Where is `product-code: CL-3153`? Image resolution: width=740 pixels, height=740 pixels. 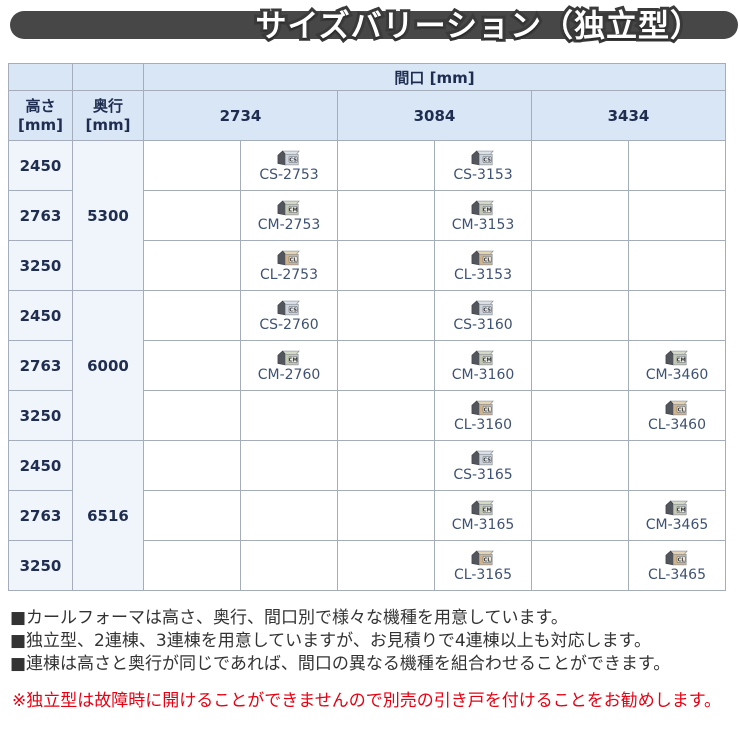
product-code: CL-3153 is located at coordinates (482, 275).